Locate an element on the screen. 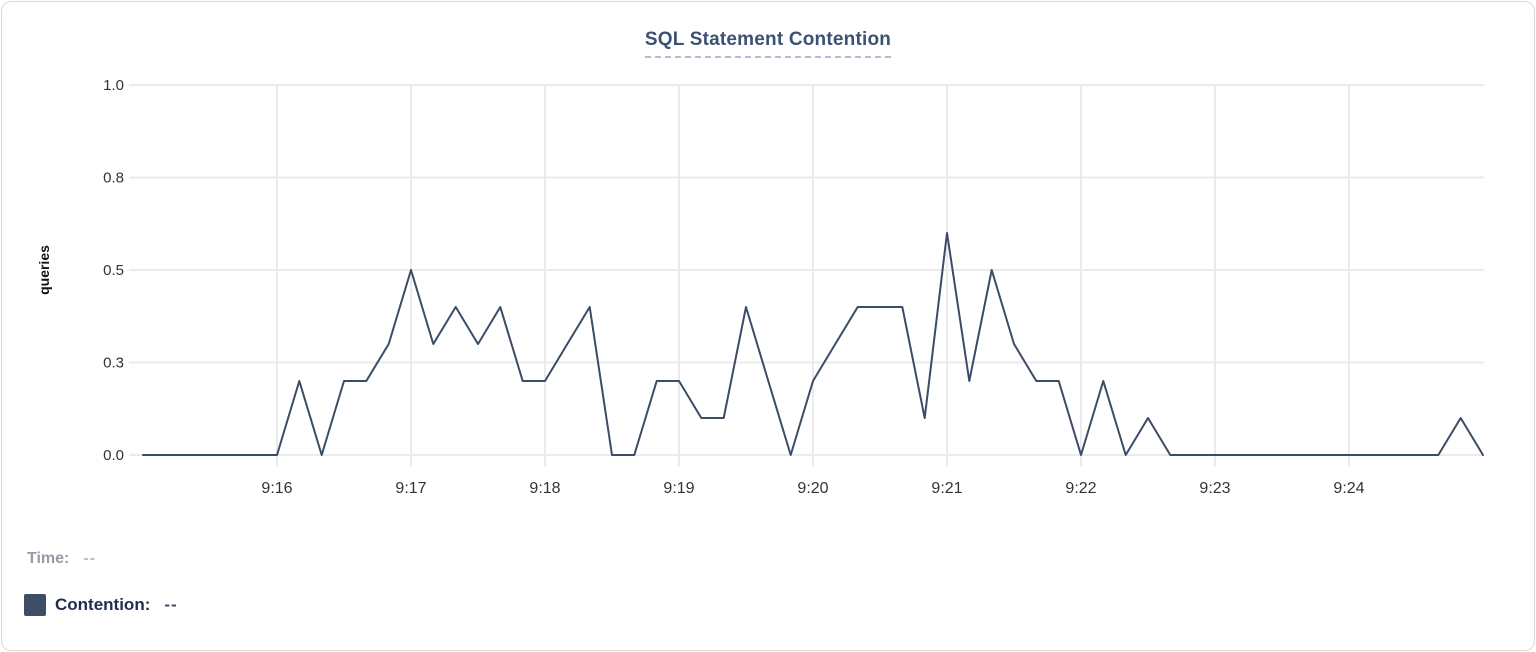 This screenshot has height=652, width=1536. x-tick-label: 9:17 is located at coordinates (410, 488).